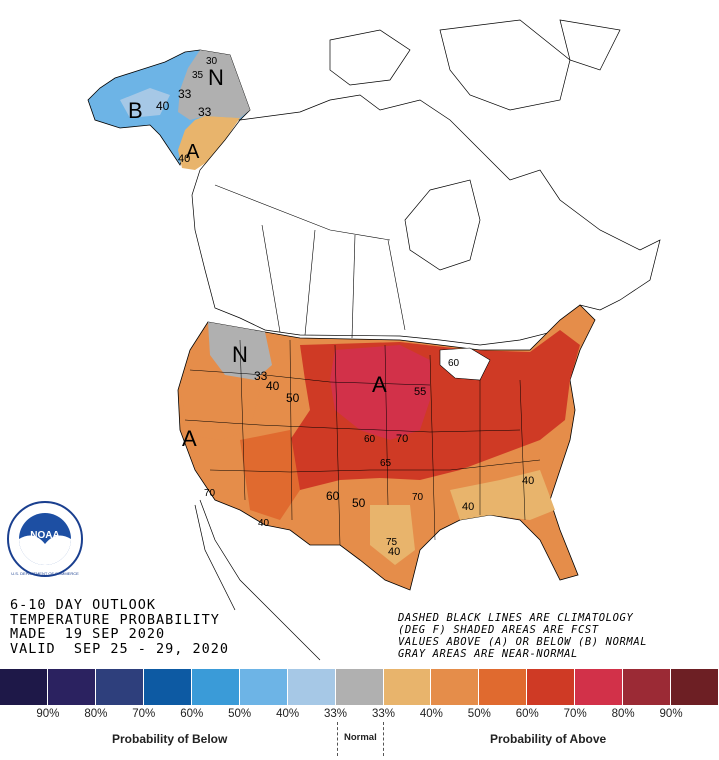 This screenshot has width=719, height=760. Describe the element at coordinates (44, 535) in the screenshot. I see `noaa-logo-text: NOAA` at that location.